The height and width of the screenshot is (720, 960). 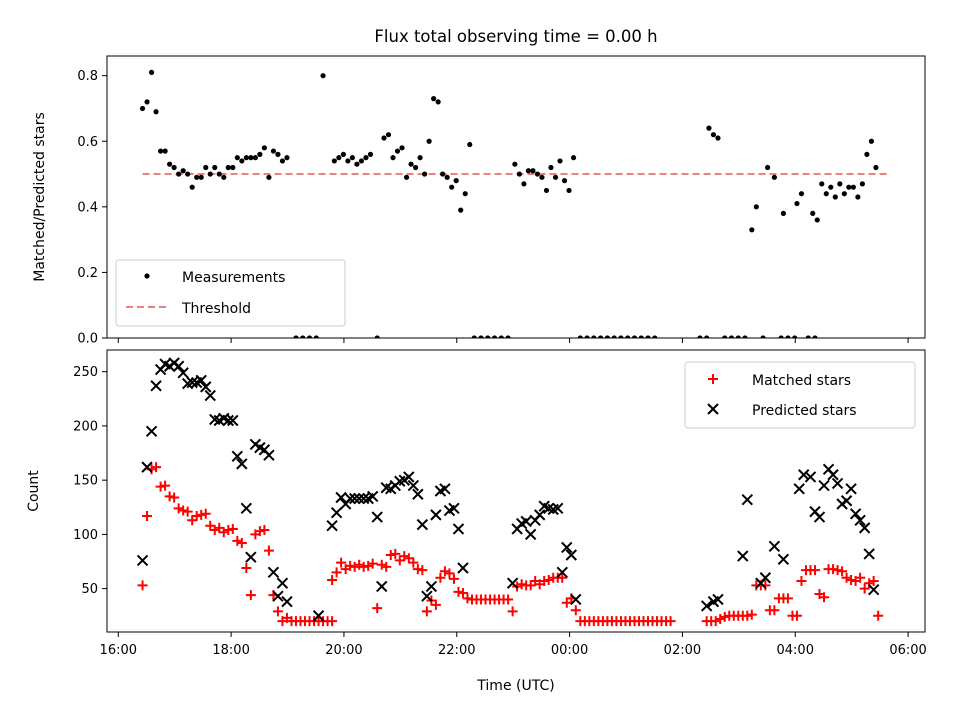 What do you see at coordinates (87, 207) in the screenshot?
I see `top-y-tick-label: 0.4` at bounding box center [87, 207].